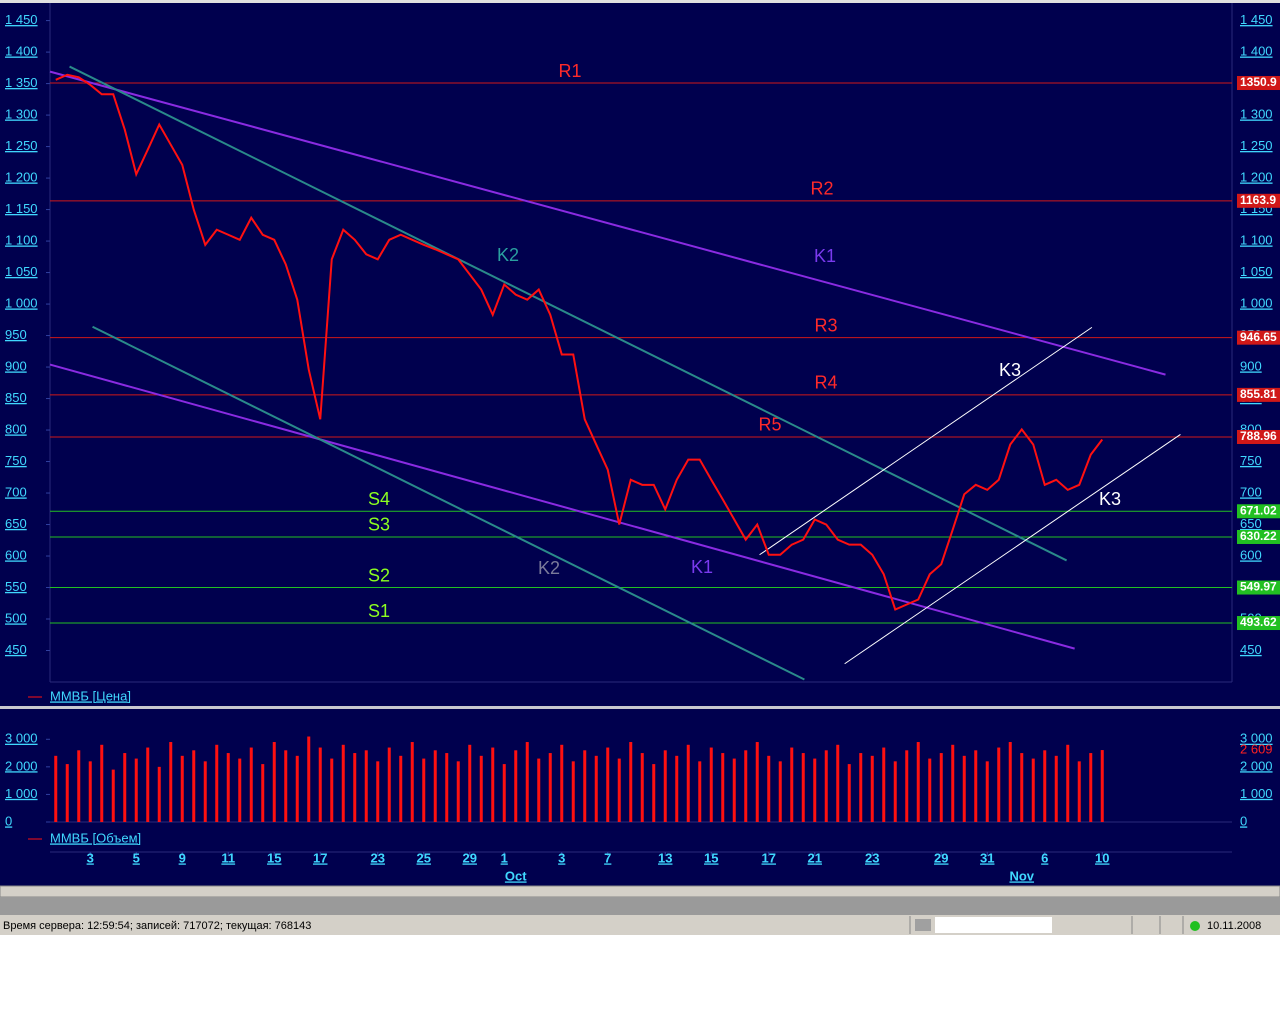  I want to click on status-date: 10.11.2008, so click(1234, 926).